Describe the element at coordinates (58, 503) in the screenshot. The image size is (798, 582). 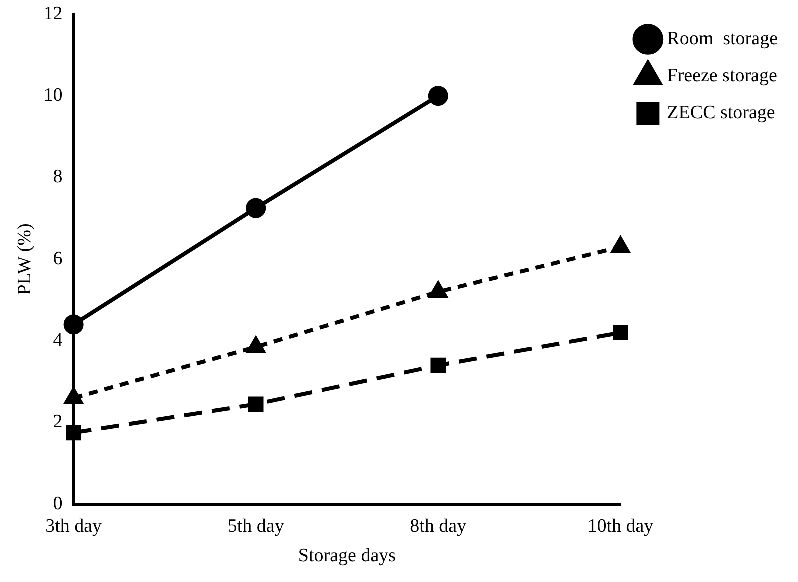
I see `y-tick-label: 0` at that location.